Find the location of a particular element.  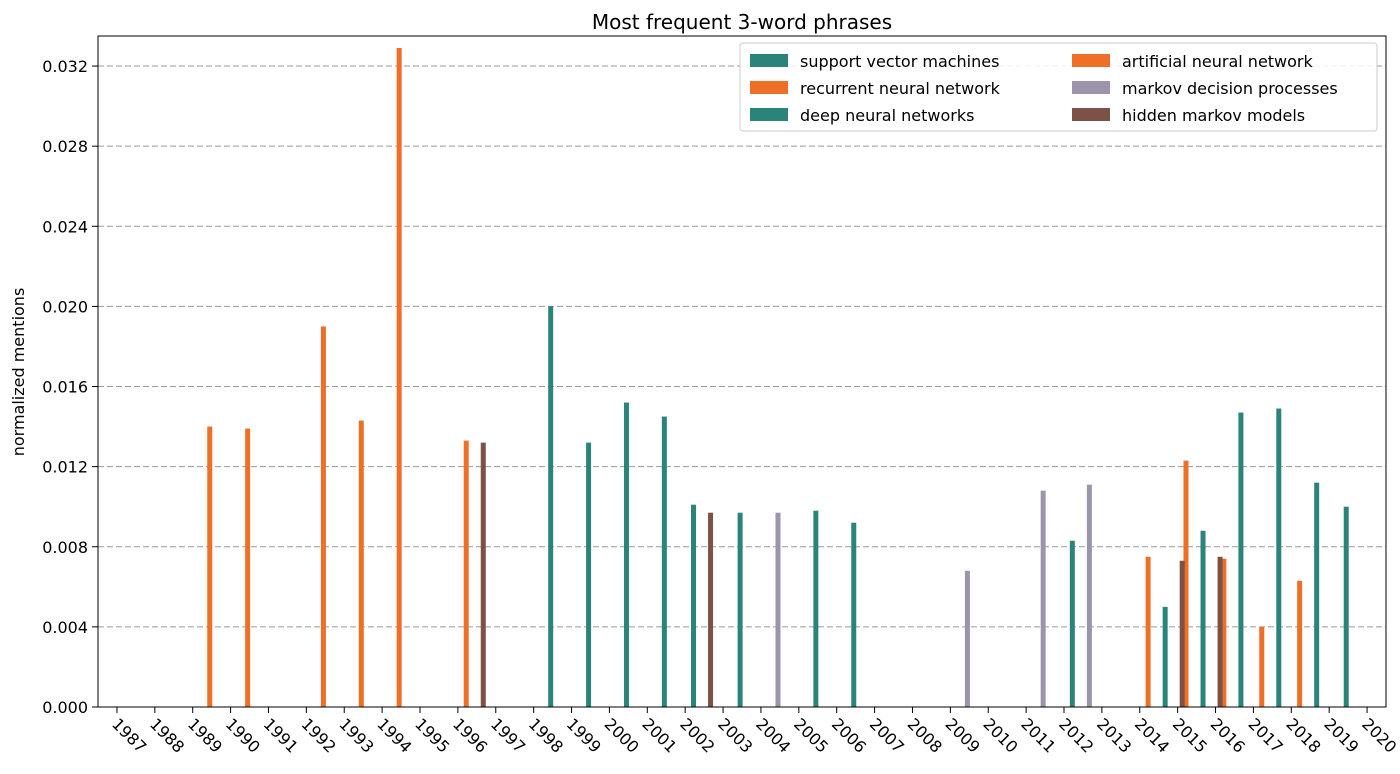

x-tick-label: 1990 is located at coordinates (243, 735).